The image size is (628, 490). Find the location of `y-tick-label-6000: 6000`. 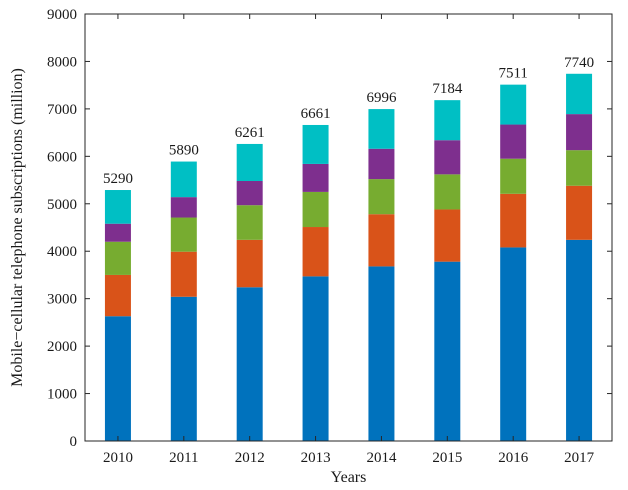

y-tick-label-6000: 6000 is located at coordinates (62, 157).